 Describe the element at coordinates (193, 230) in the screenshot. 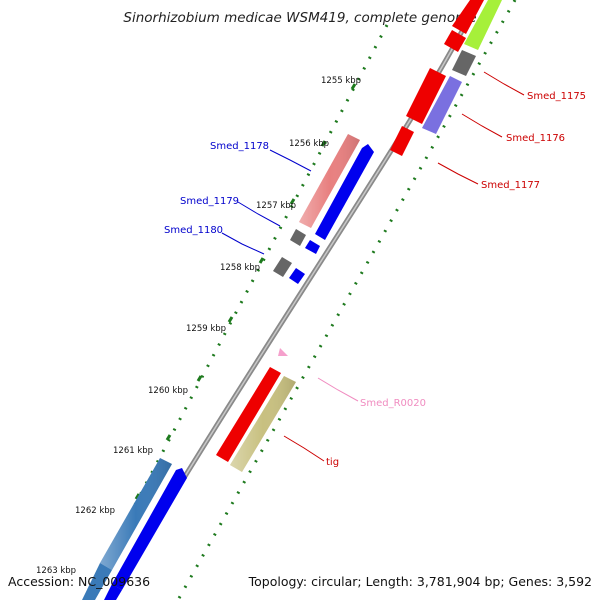

I see `gene-label-smed-1180: Smed_1180` at that location.